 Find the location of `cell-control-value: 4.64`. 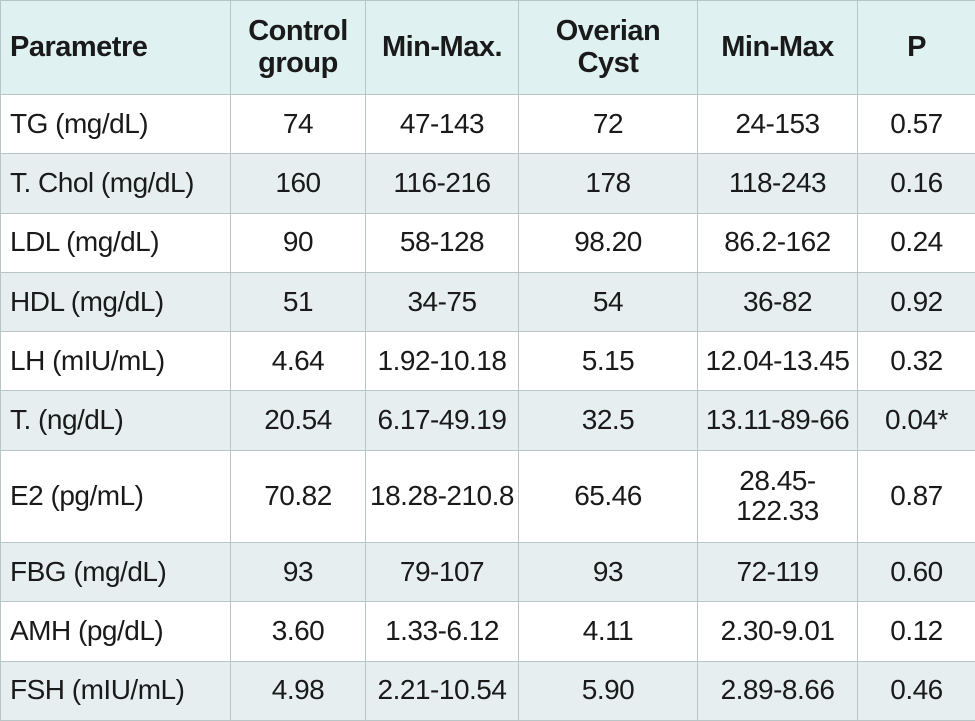

cell-control-value: 4.64 is located at coordinates (298, 361).